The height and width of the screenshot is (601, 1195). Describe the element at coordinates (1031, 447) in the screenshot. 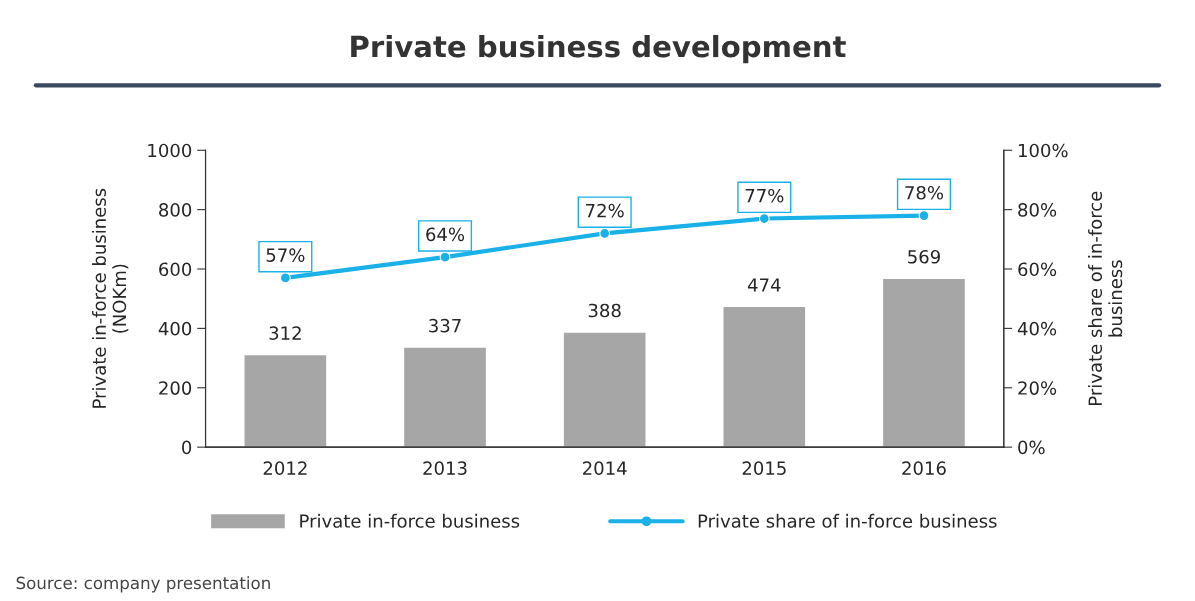

I see `y2-tick-label: 0%` at that location.